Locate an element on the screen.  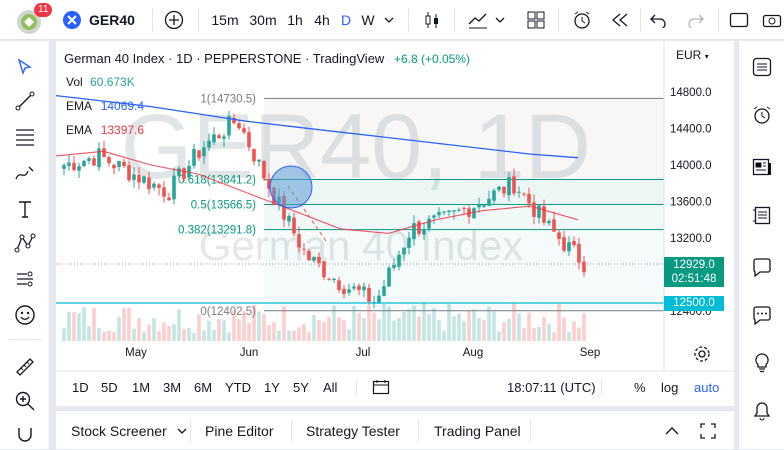
interval-d: D is located at coordinates (346, 20).